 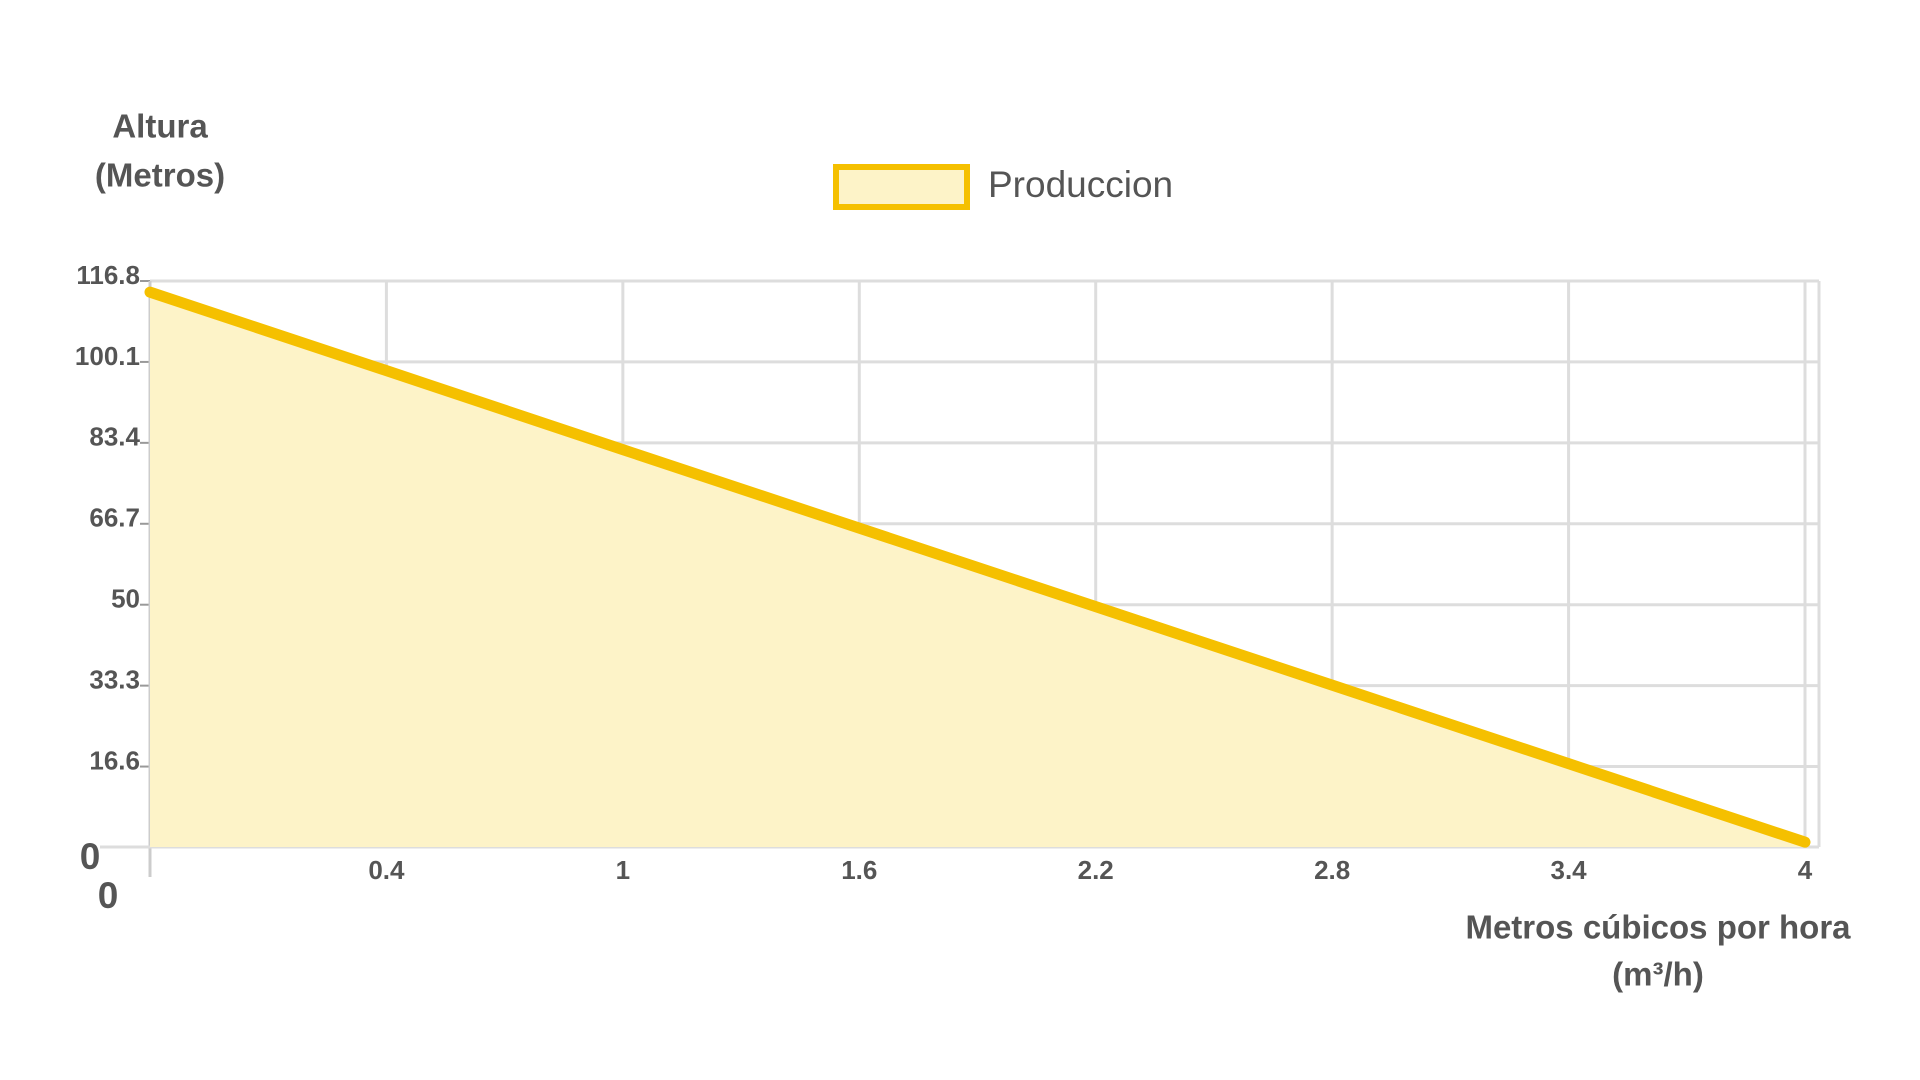 What do you see at coordinates (114, 518) in the screenshot?
I see `y-tick-label: 66.7` at bounding box center [114, 518].